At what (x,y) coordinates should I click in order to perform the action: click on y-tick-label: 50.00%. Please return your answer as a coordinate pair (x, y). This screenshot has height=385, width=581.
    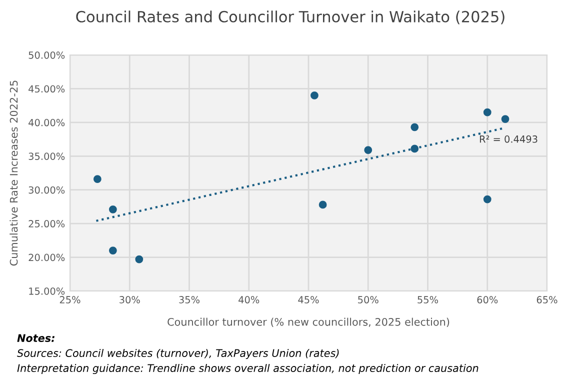
    Looking at the image, I should click on (46, 55).